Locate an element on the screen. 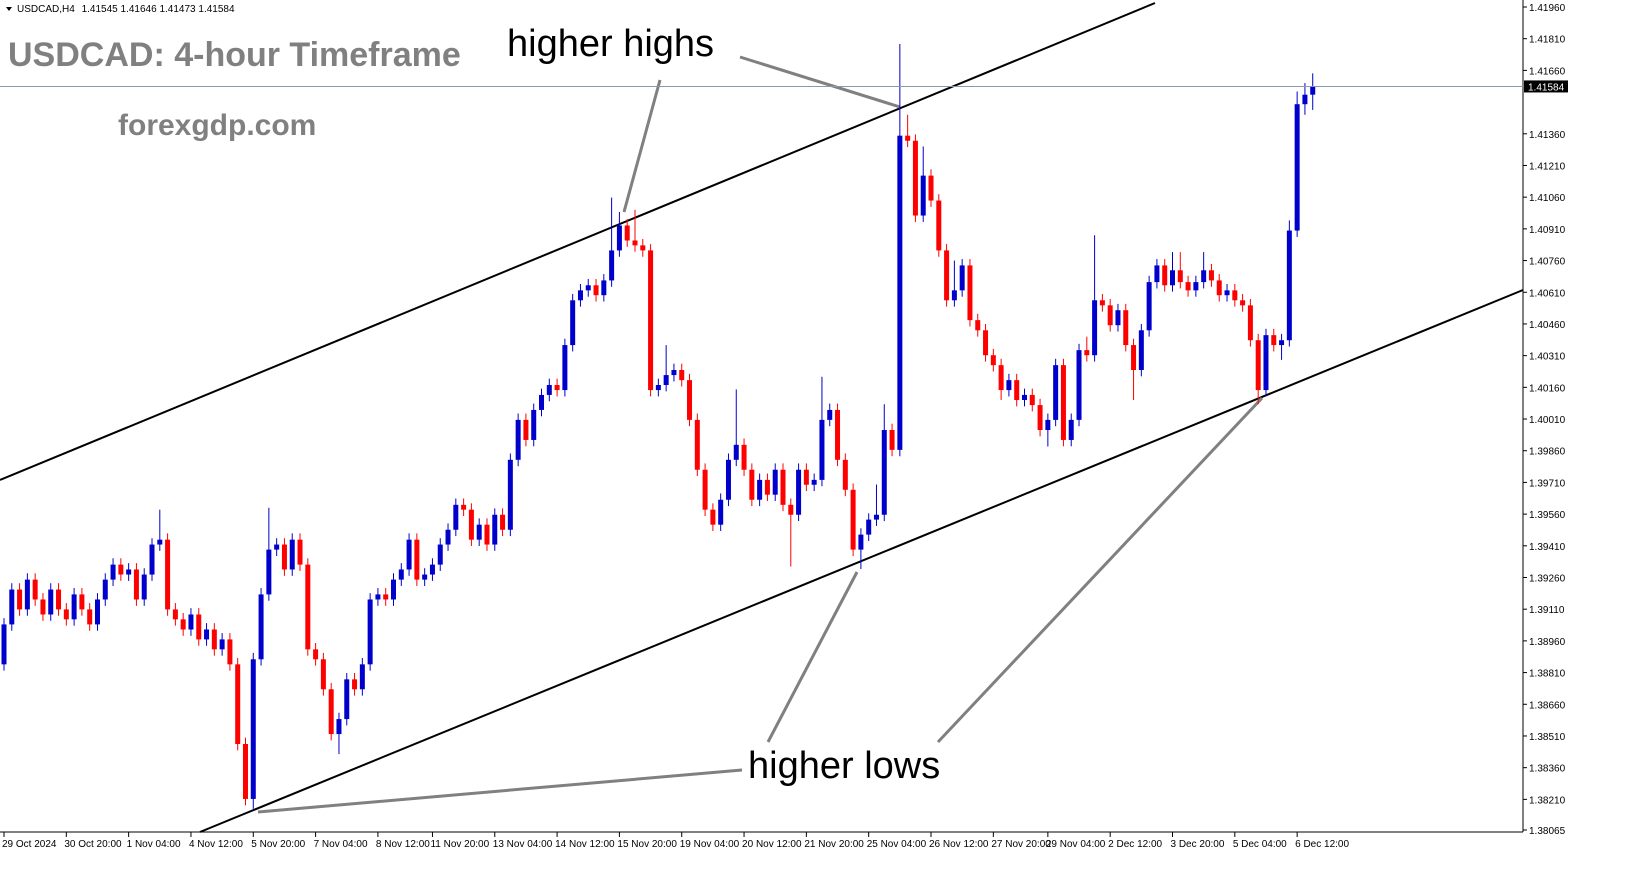 This screenshot has width=1631, height=888. symbol: USDCAD,H4 is located at coordinates (46, 9).